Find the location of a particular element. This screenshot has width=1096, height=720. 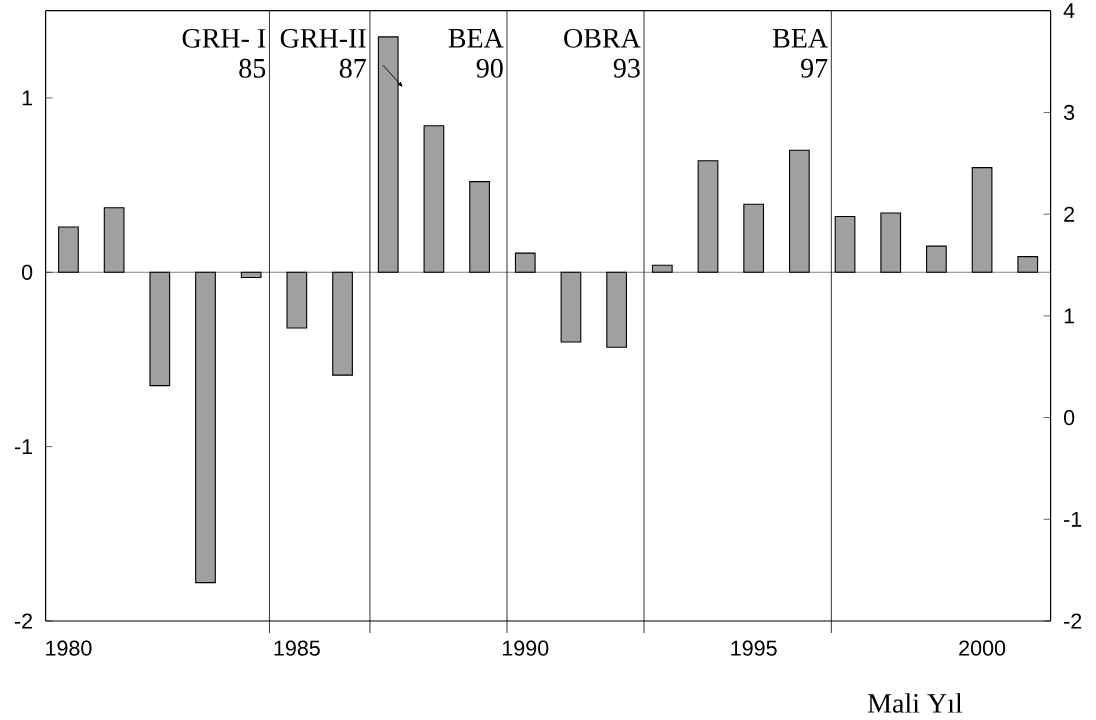

y2-tick-label: 2 is located at coordinates (1069, 214).